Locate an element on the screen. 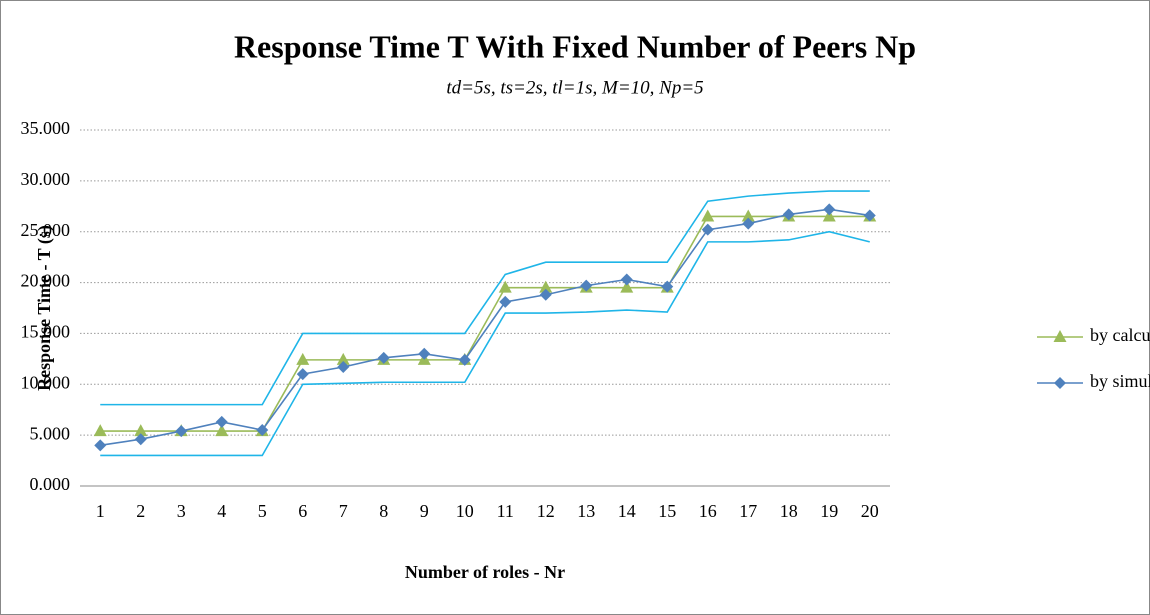  x-axis-label: Number of roles - Nr is located at coordinates (485, 572).